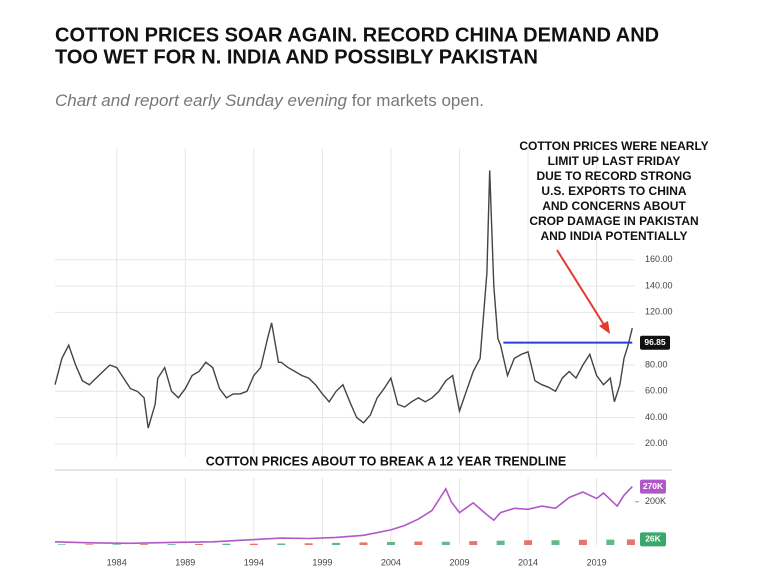  I want to click on arrow, so click(581, 289).